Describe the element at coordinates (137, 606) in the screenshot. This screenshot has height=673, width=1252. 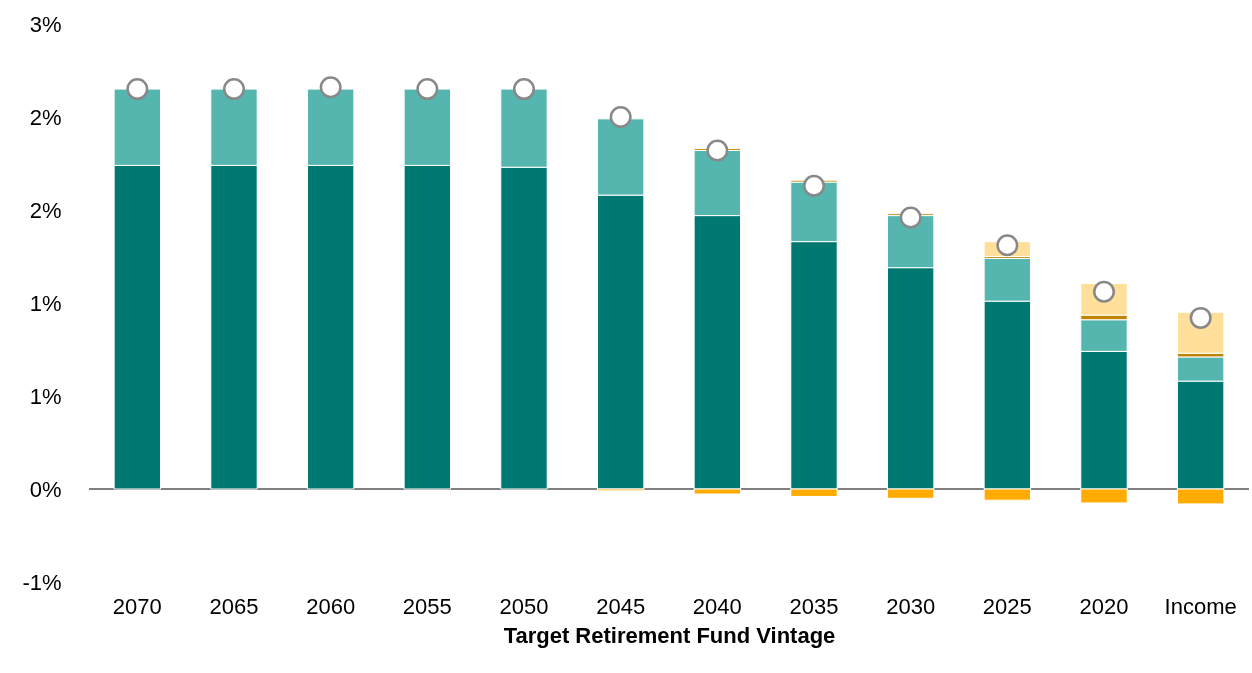
I see `x-tick-label: 2070` at that location.